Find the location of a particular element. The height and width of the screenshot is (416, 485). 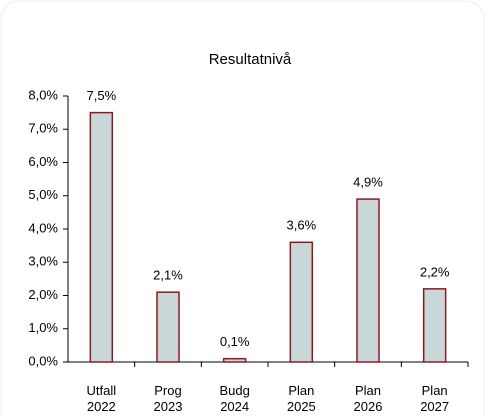

x-tick-label: Plan 2025 is located at coordinates (301, 398).